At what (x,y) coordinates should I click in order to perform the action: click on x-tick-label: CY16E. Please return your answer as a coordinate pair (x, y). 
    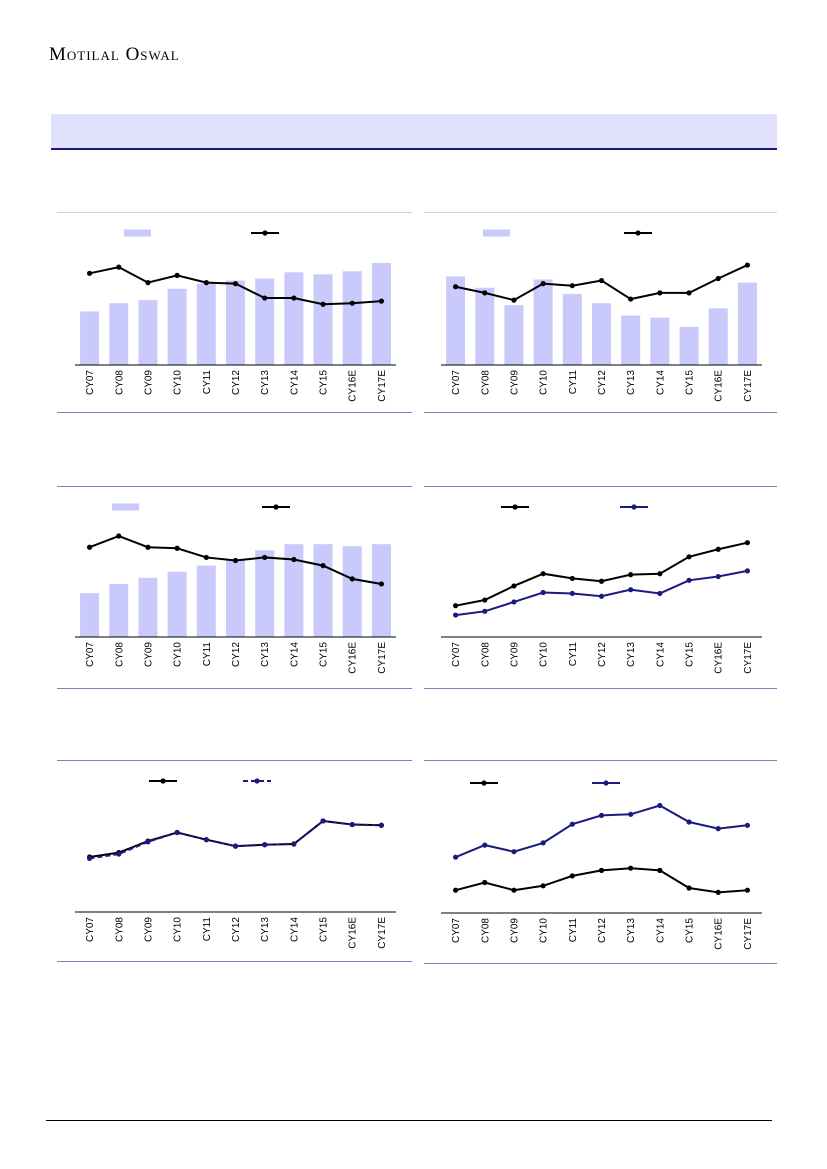
    Looking at the image, I should click on (353, 386).